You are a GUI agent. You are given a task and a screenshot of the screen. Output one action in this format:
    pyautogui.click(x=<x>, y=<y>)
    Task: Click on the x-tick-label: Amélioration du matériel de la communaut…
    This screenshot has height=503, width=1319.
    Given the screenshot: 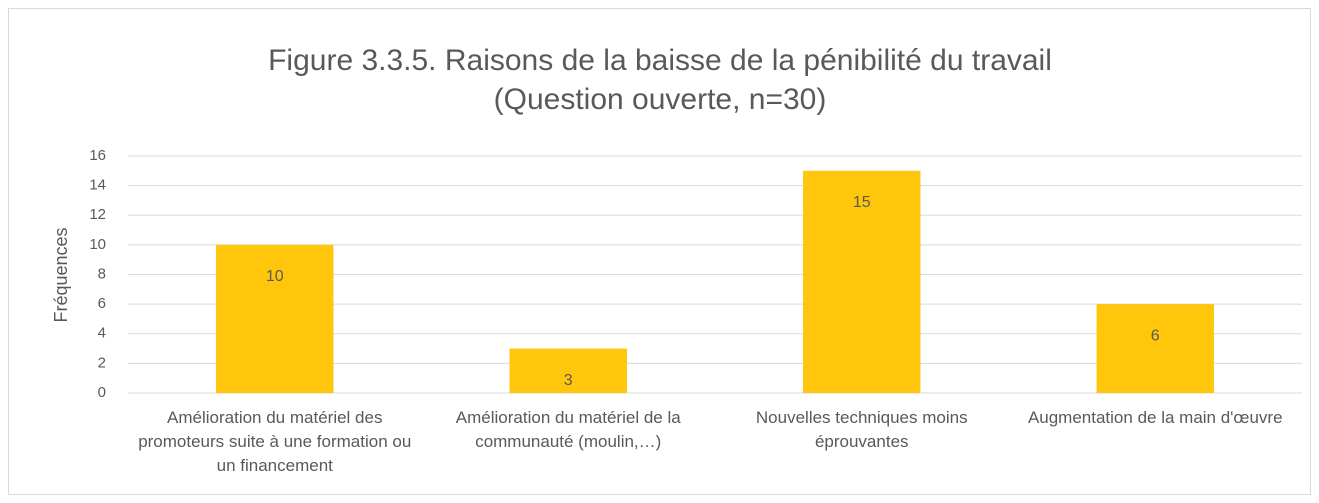 What is the action you would take?
    pyautogui.click(x=568, y=429)
    